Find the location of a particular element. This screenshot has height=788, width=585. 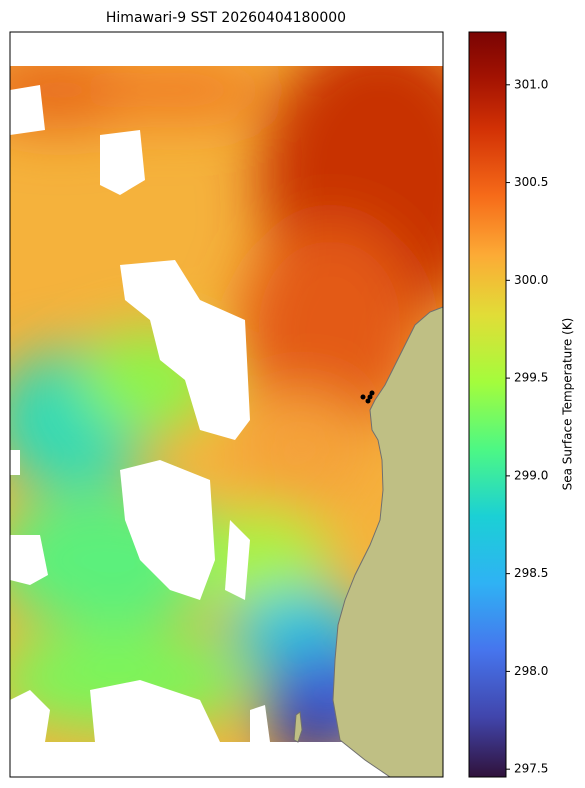

chart-title: Himawari-9 SST 20260404180000 is located at coordinates (226, 18).